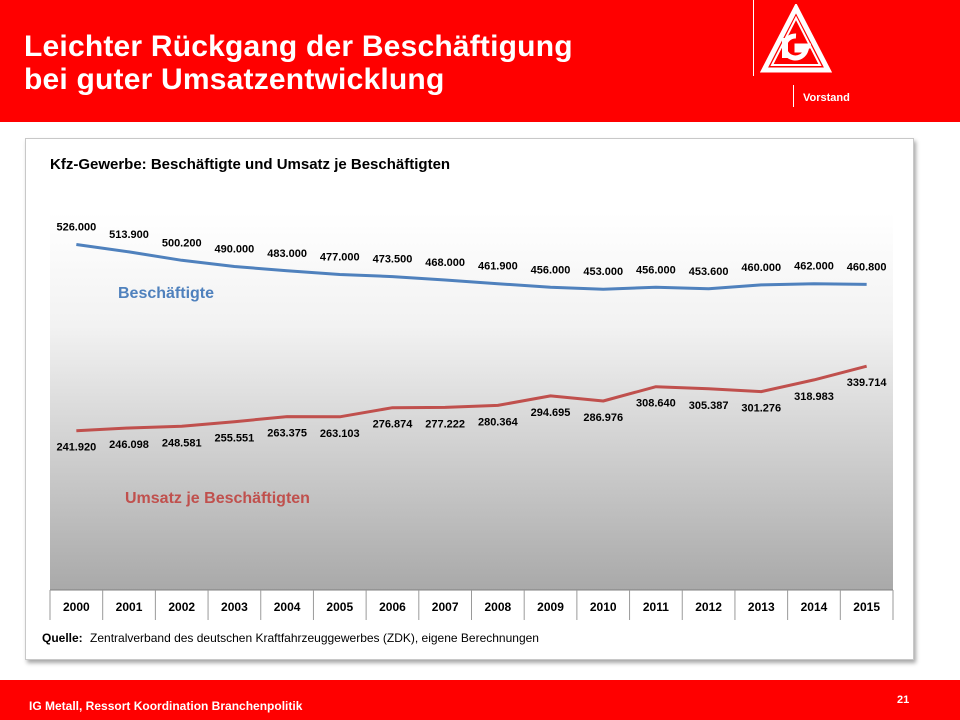  Describe the element at coordinates (814, 267) in the screenshot. I see `data-label: 462.000` at that location.